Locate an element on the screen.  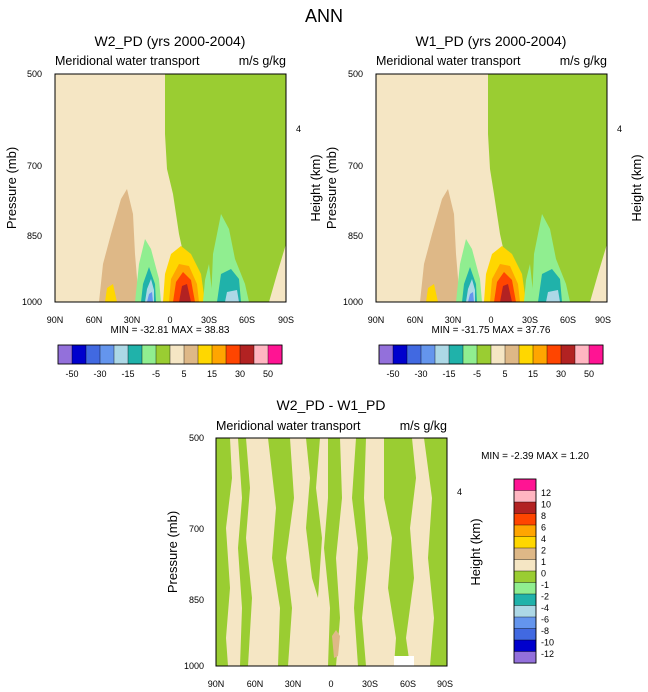
panel-w1-x-ticks: 90N 60N 30N 0 30S 60S 90S is located at coordinates (489, 320).